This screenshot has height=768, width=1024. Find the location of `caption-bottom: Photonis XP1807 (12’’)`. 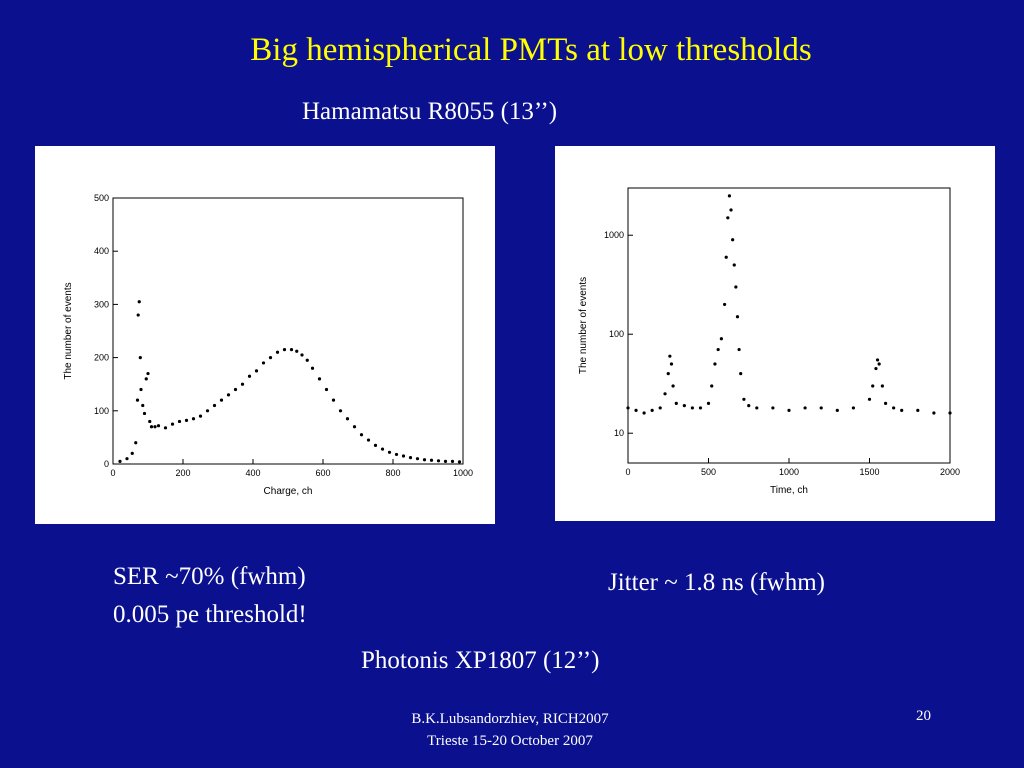

caption-bottom: Photonis XP1807 (12’’) is located at coordinates (480, 660).